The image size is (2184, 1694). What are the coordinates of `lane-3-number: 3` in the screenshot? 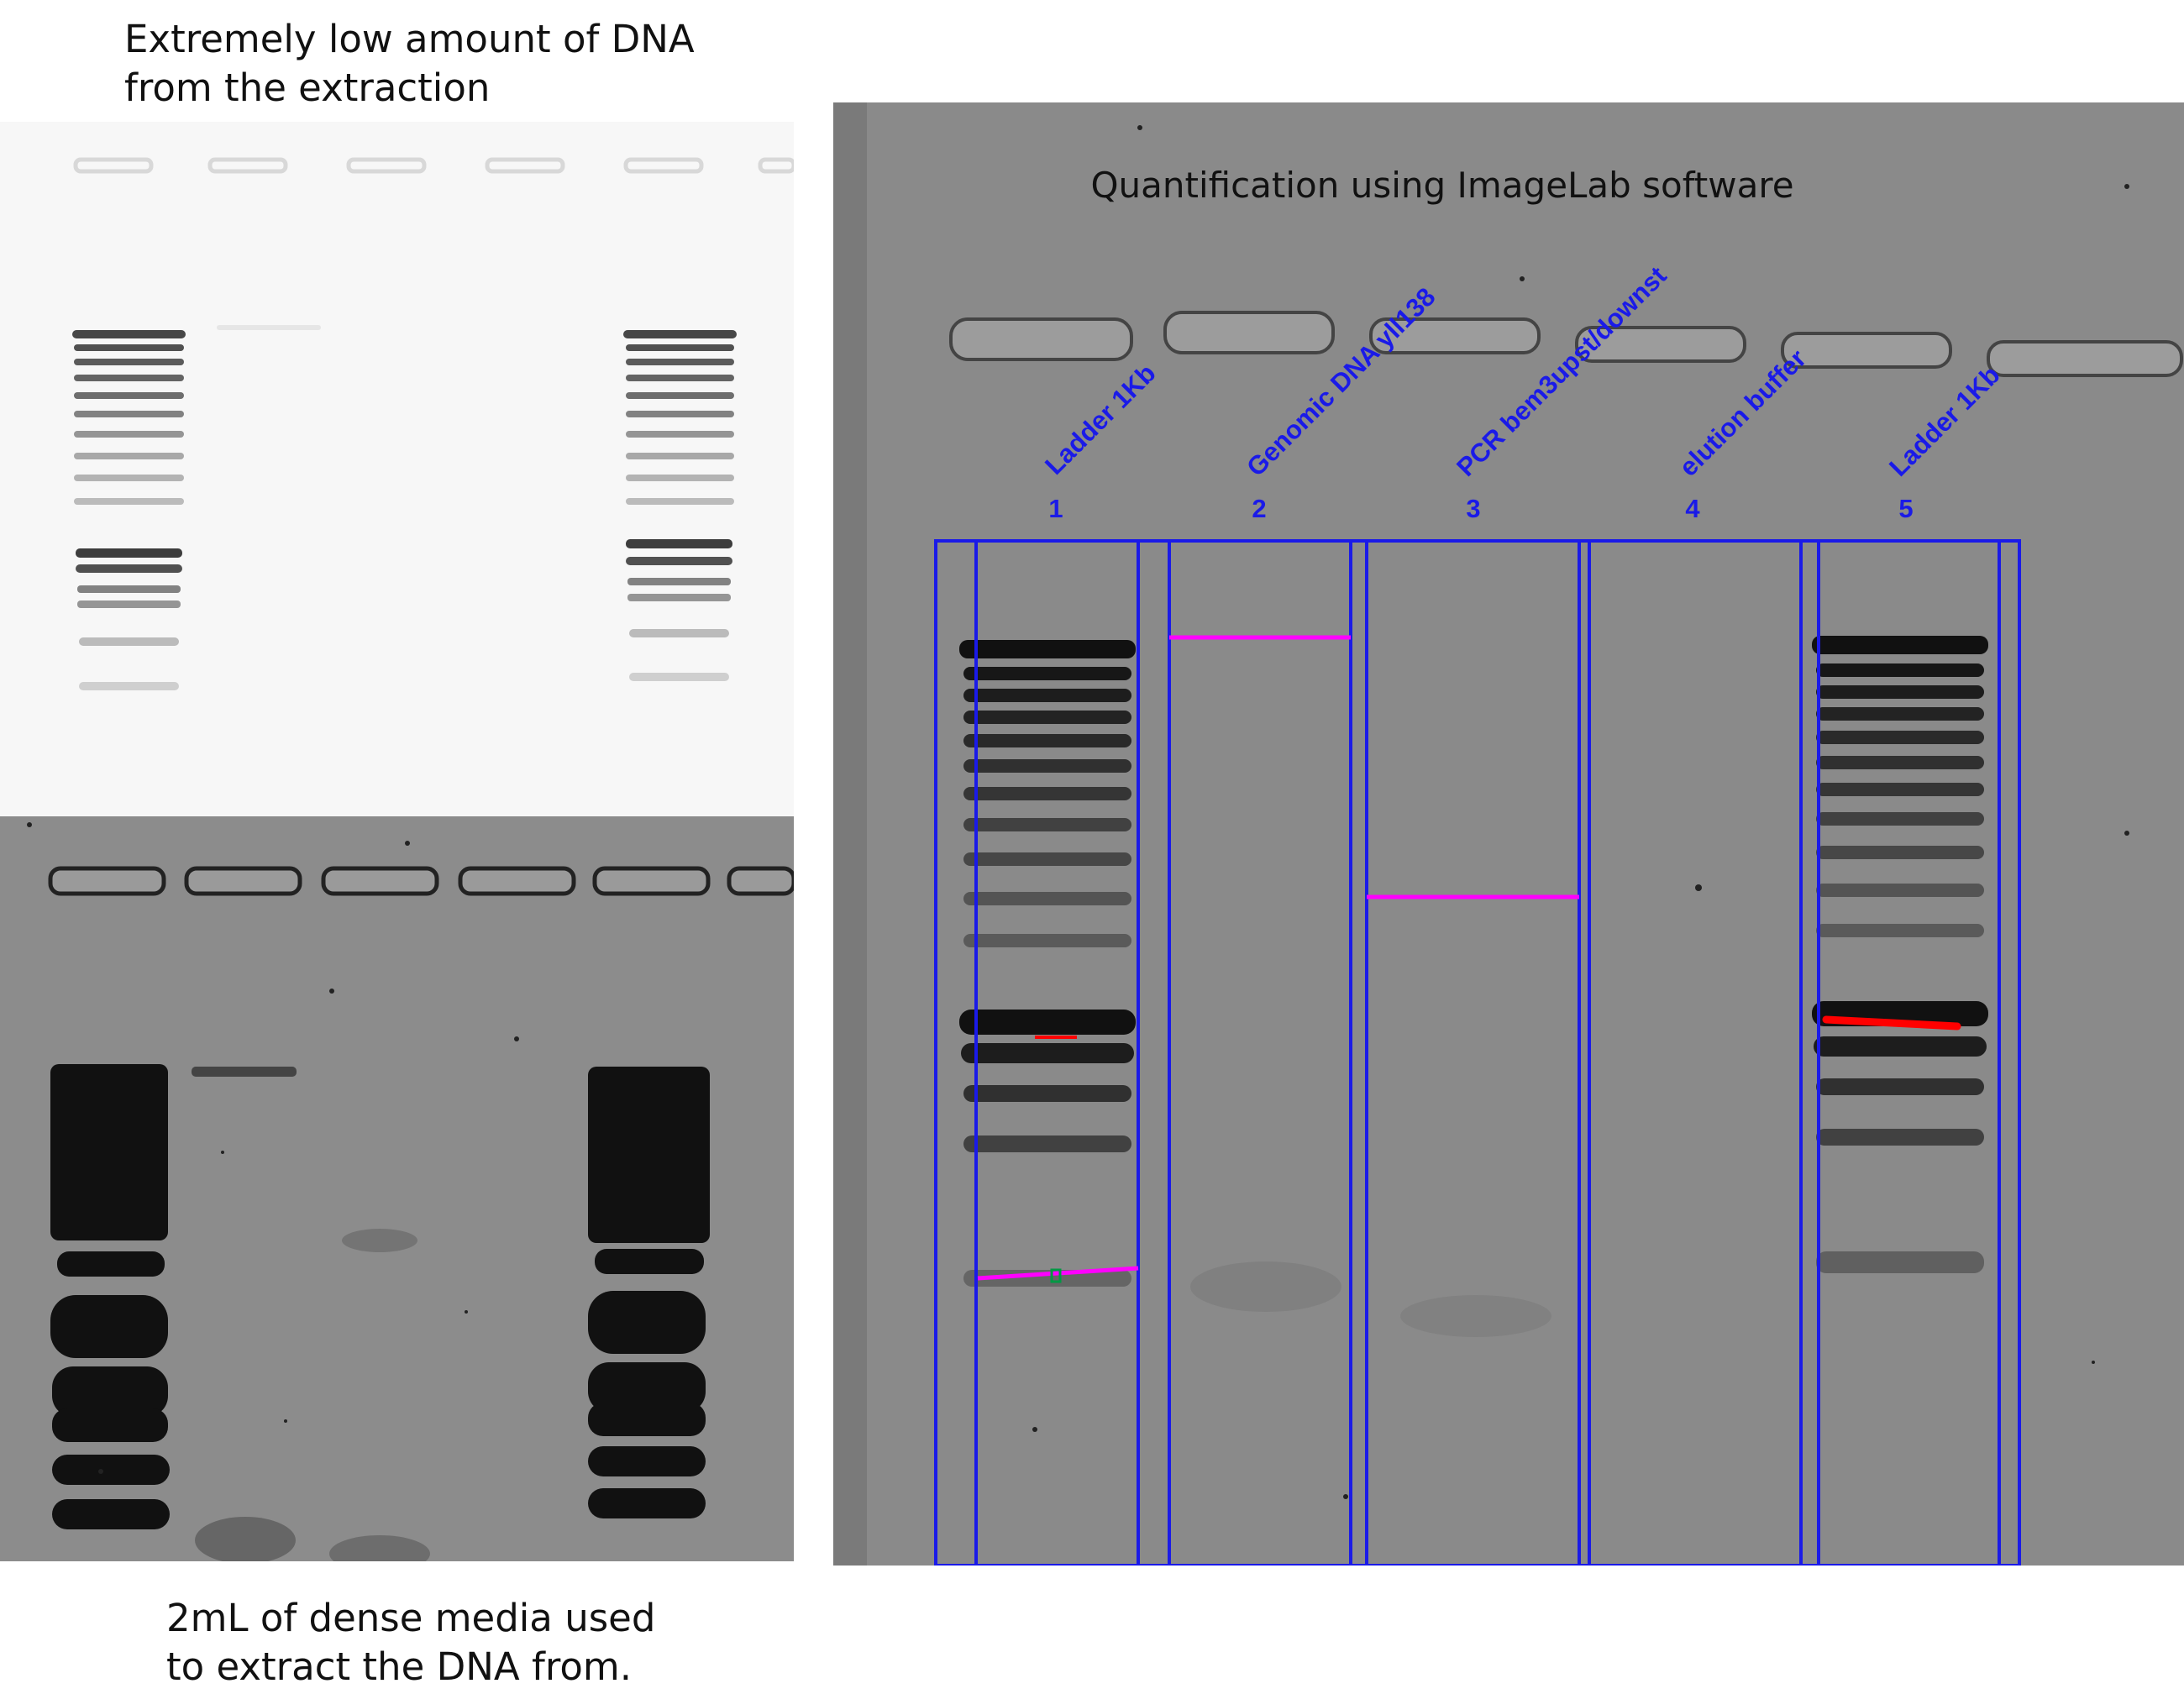 It's located at (1473, 509).